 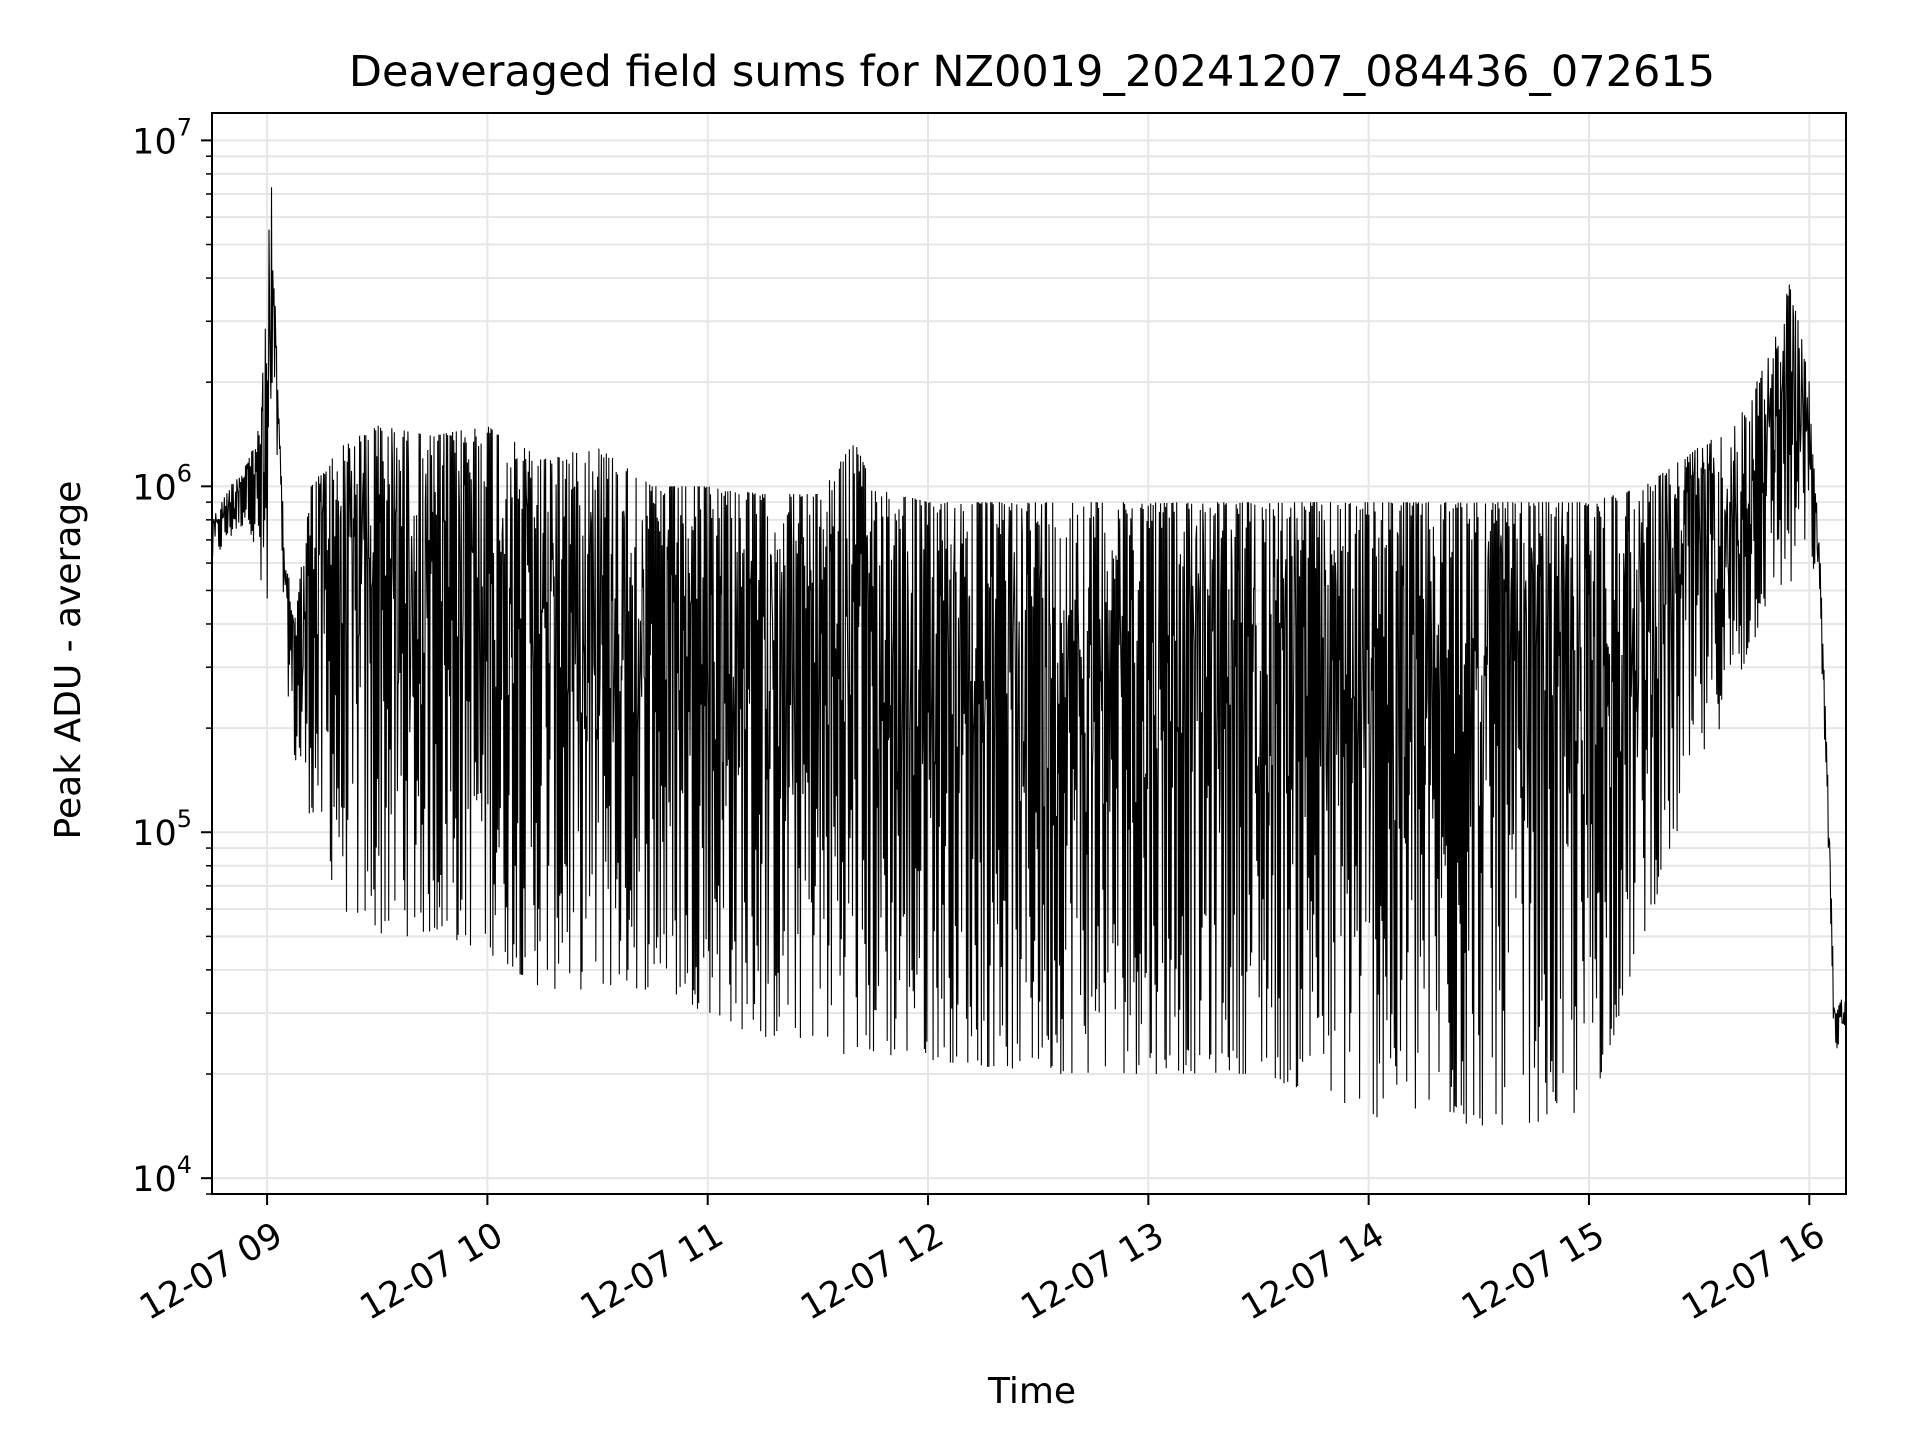 What do you see at coordinates (652, 1271) in the screenshot?
I see `x-tick-label: 12-07 11` at bounding box center [652, 1271].